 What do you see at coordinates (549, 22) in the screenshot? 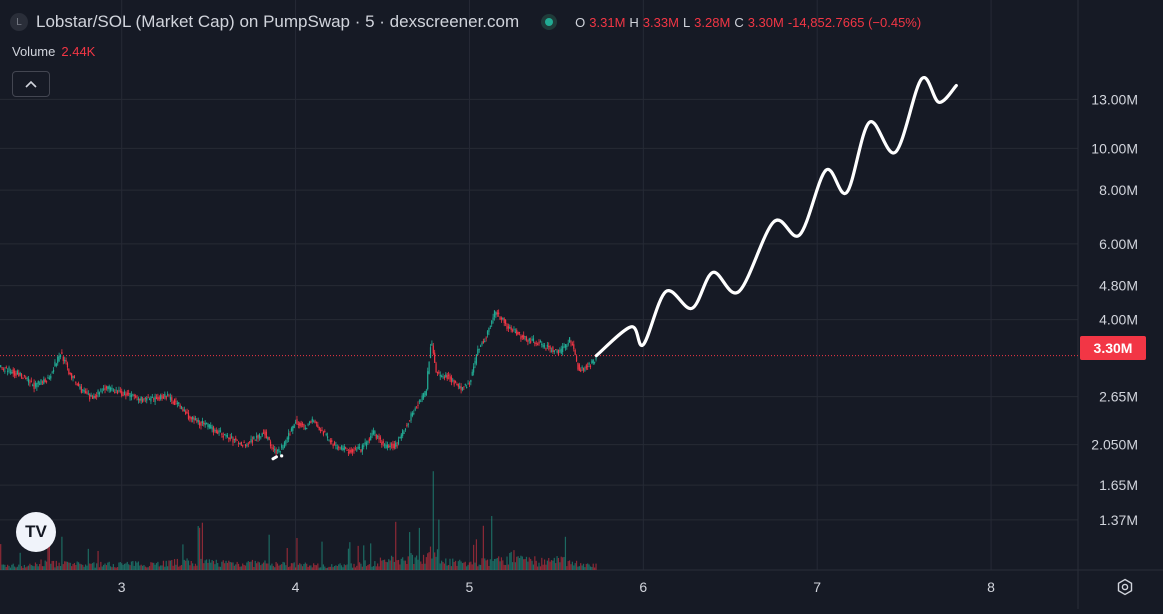
I see `market-status-icon` at bounding box center [549, 22].